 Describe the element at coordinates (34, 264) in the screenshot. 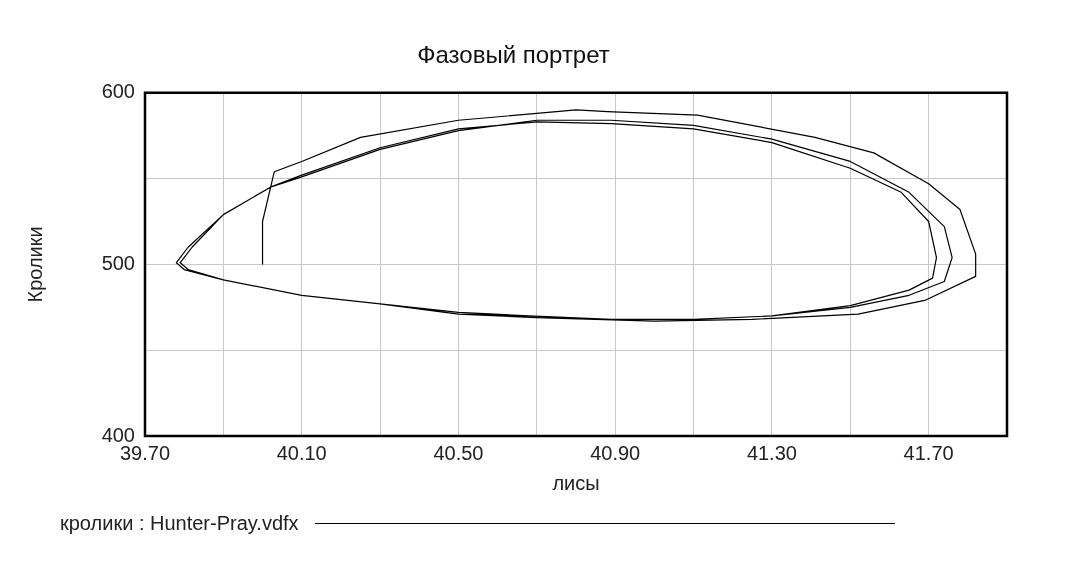

I see `y-axis-title: Кролики` at that location.